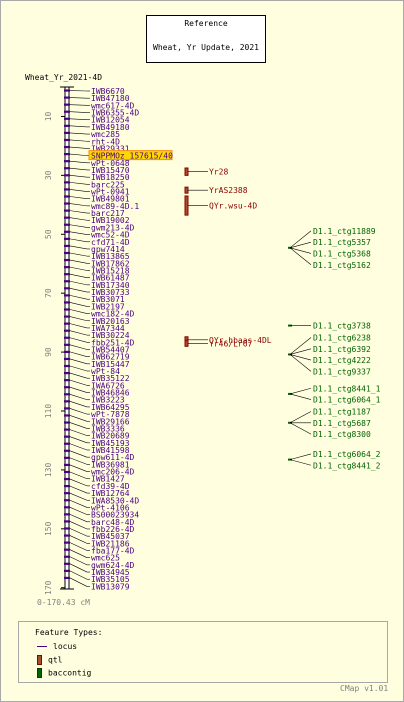 This screenshot has height=702, width=404. What do you see at coordinates (110, 464) in the screenshot?
I see `locus-label: IWB36981` at bounding box center [110, 464].